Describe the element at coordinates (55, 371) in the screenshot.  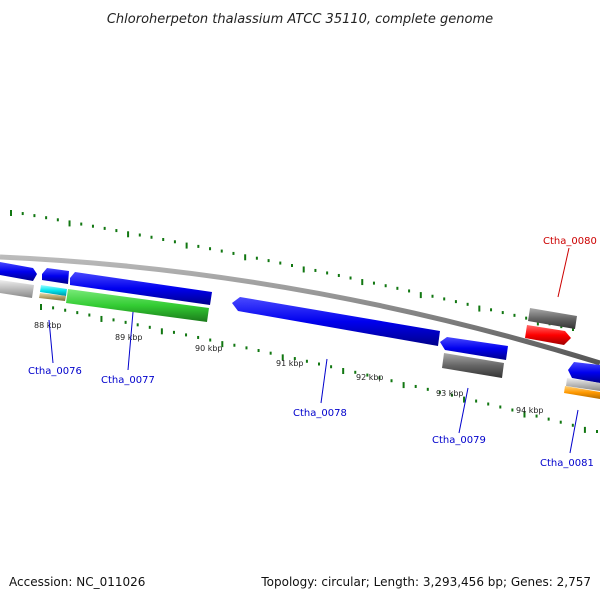
I see `gene-label-ctha-0076: Ctha_0076` at that location.